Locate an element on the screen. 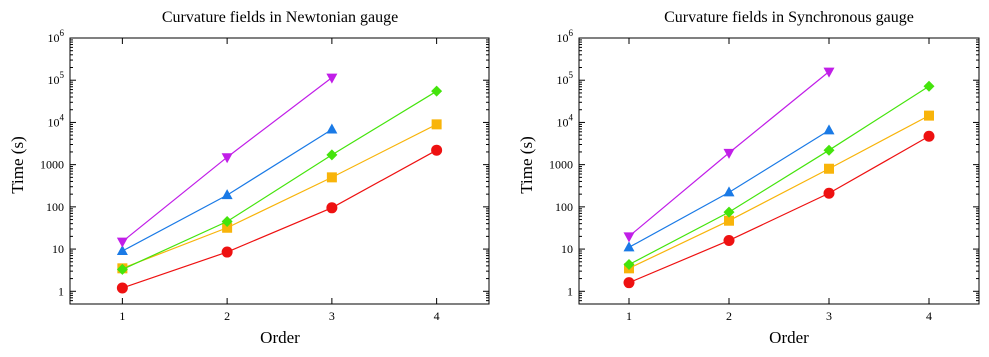 The width and height of the screenshot is (989, 357). chart-title: Curvature fields in Synchronous gauge is located at coordinates (789, 17).